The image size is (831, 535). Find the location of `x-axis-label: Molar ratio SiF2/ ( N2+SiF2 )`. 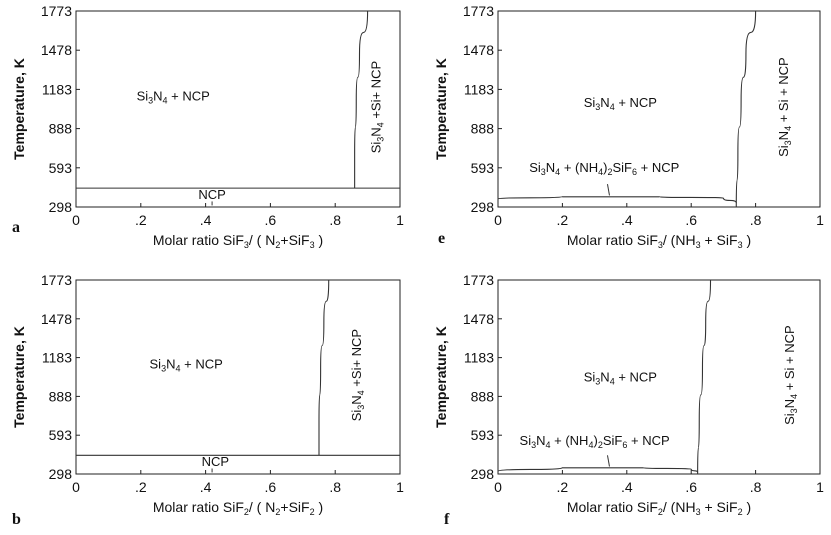

x-axis-label: Molar ratio SiF2/ ( N2+SiF2 ) is located at coordinates (238, 508).